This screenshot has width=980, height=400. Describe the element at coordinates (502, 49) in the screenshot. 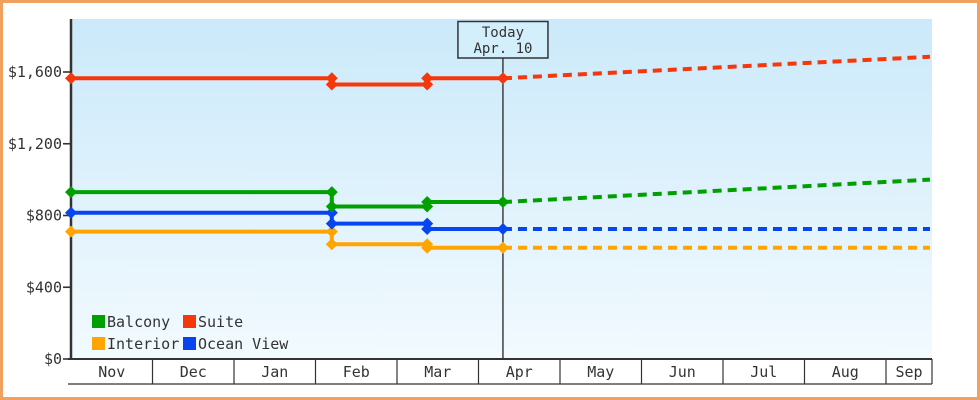

I see `today-date-label: Apr. 10` at that location.